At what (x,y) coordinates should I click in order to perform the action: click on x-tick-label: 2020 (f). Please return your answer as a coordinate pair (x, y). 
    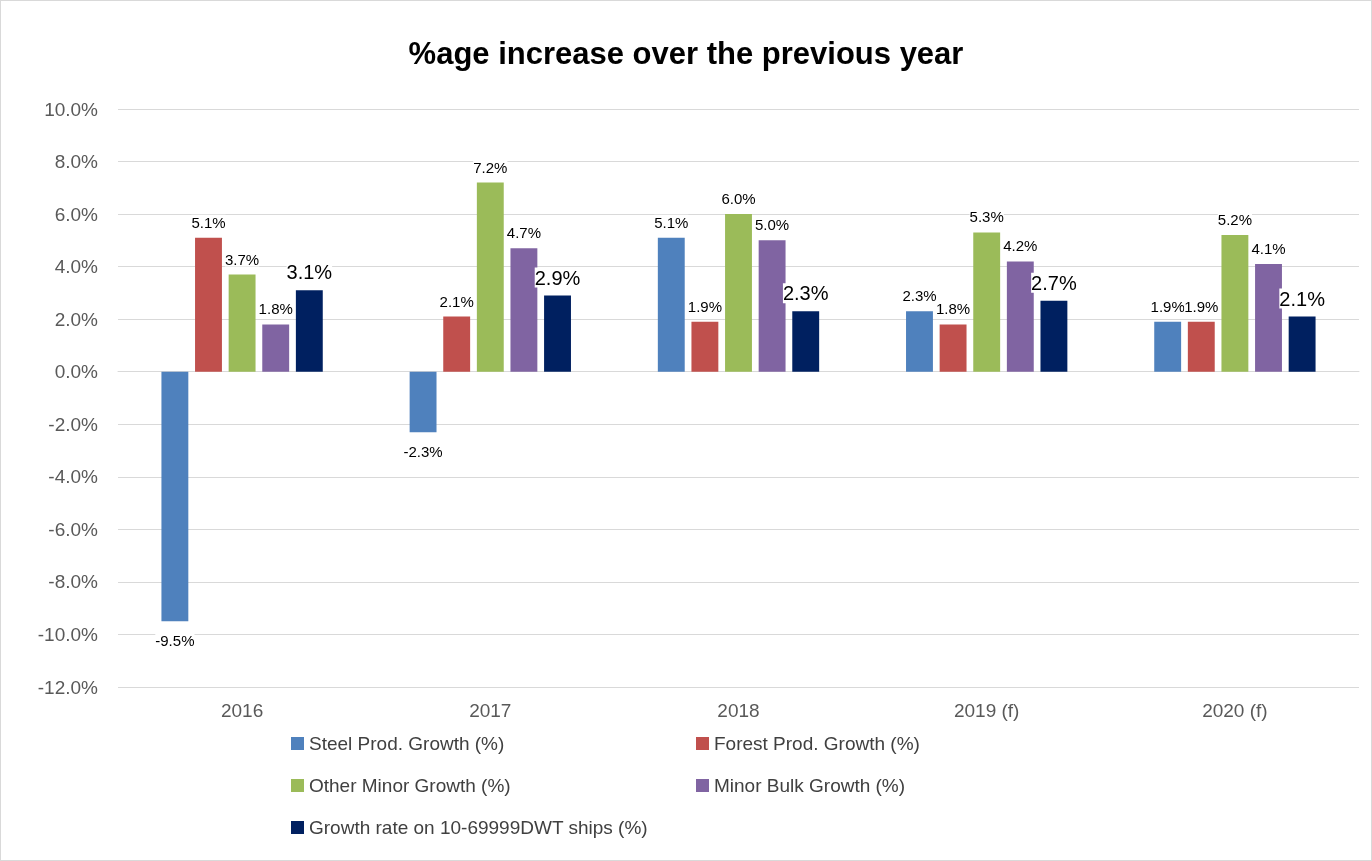
    Looking at the image, I should click on (1235, 710).